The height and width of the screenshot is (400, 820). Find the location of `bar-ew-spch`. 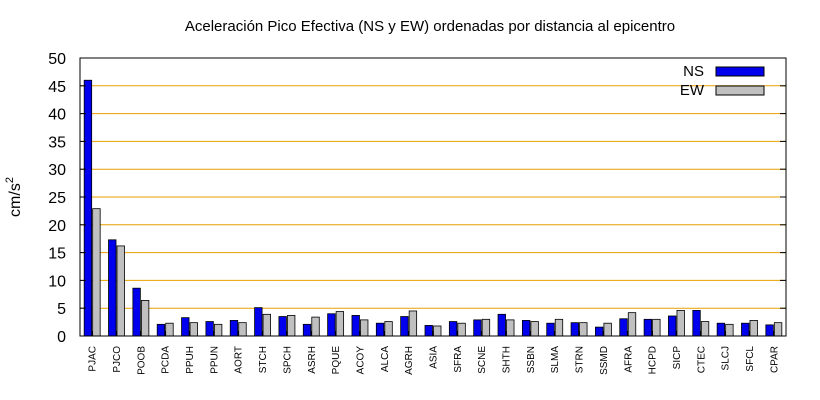

bar-ew-spch is located at coordinates (291, 326).